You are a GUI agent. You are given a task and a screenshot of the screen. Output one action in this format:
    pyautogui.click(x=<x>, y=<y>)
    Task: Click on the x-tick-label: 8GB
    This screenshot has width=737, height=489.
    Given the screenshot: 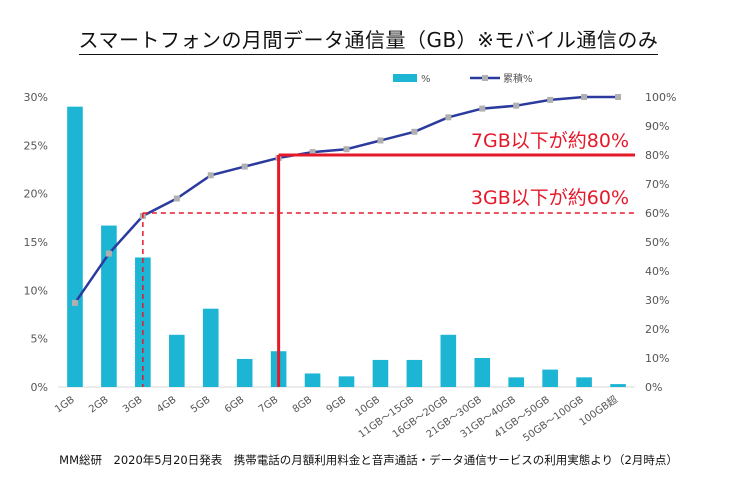 What is the action you would take?
    pyautogui.click(x=303, y=404)
    